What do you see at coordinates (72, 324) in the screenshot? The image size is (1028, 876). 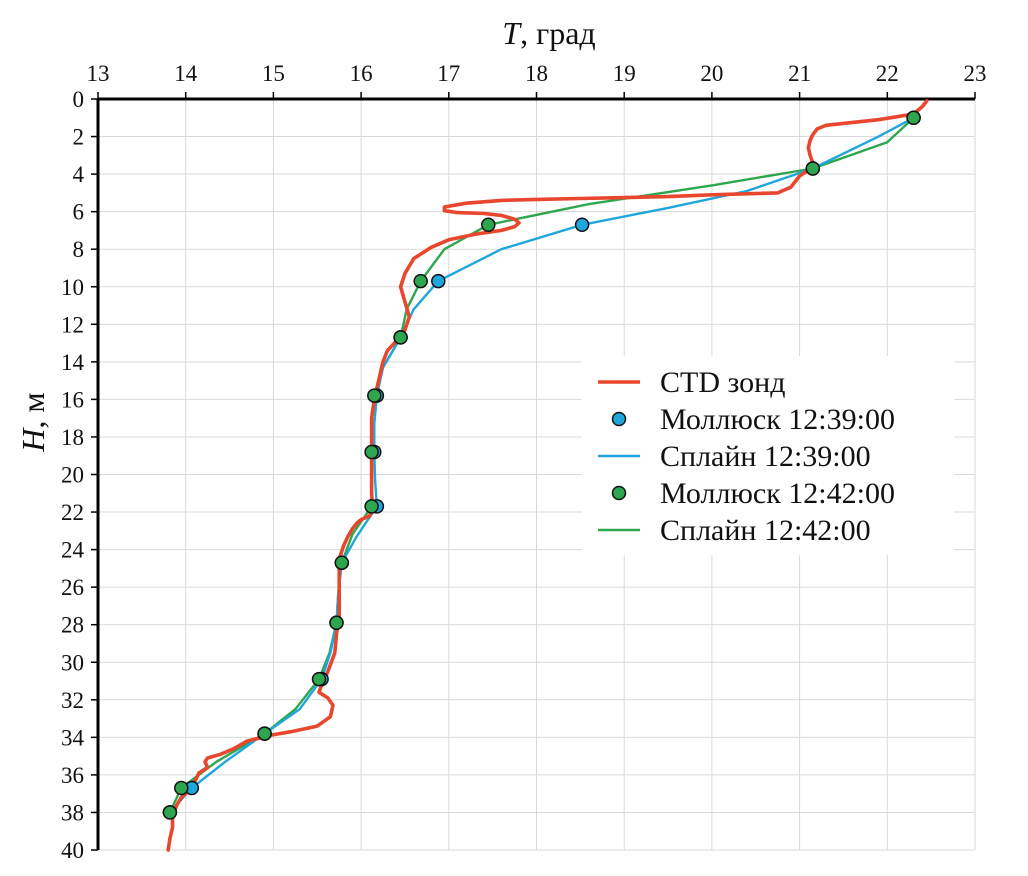 I see `tick-label-y-12: 12` at bounding box center [72, 324].